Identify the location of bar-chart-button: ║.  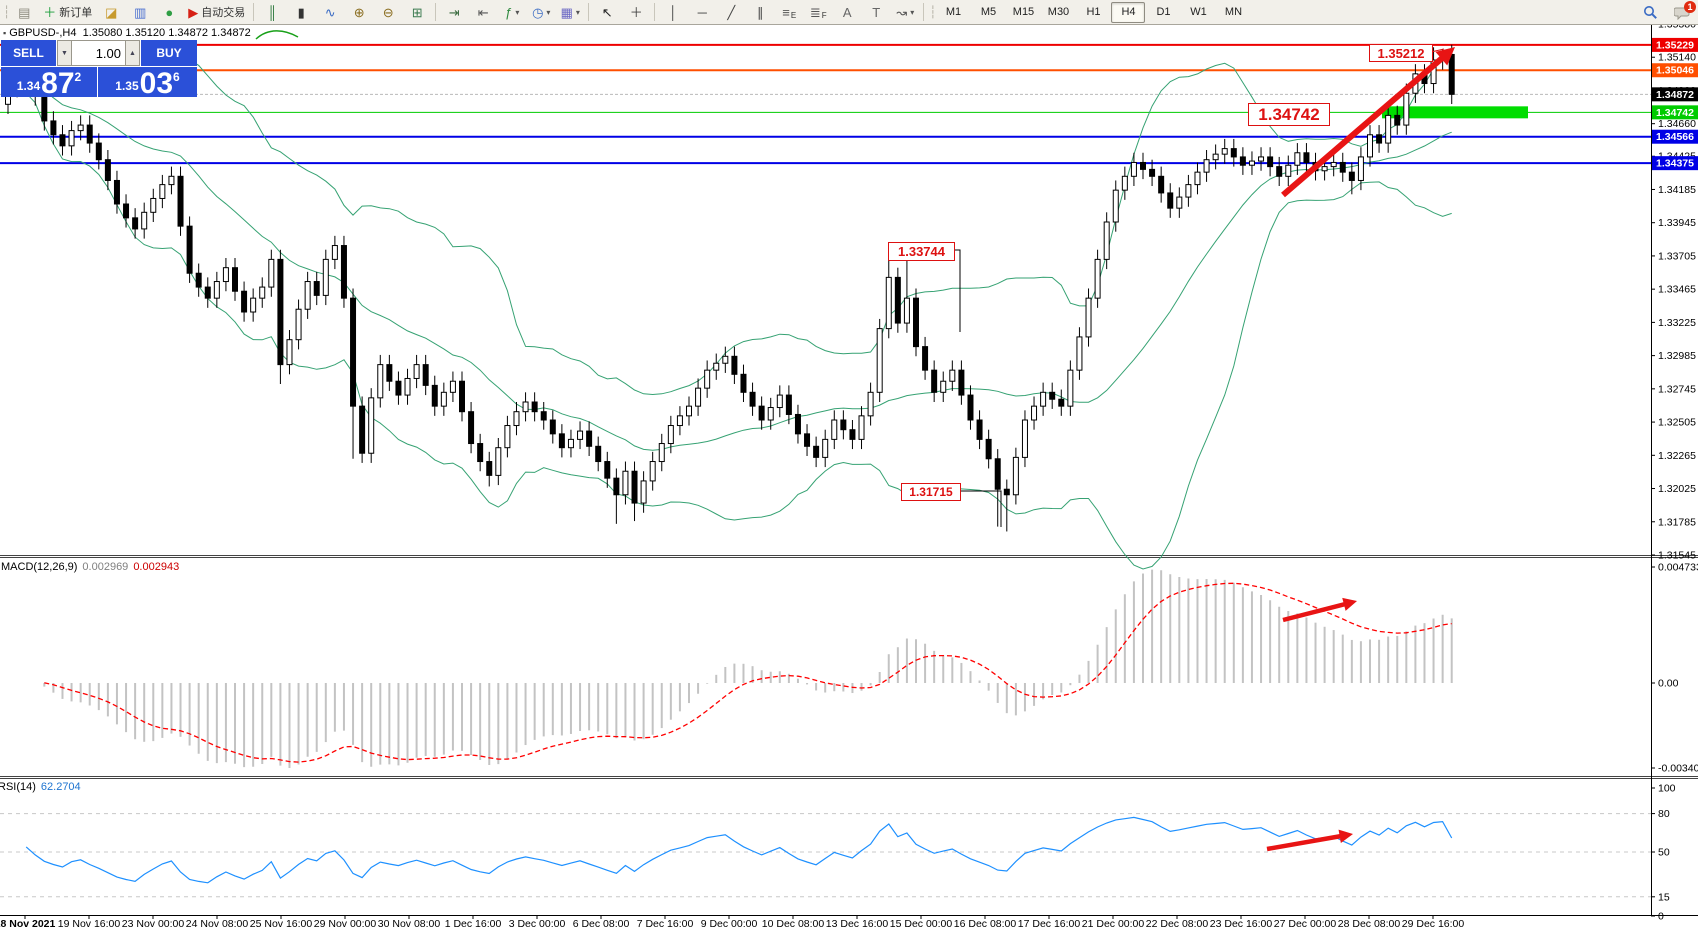
(272, 12).